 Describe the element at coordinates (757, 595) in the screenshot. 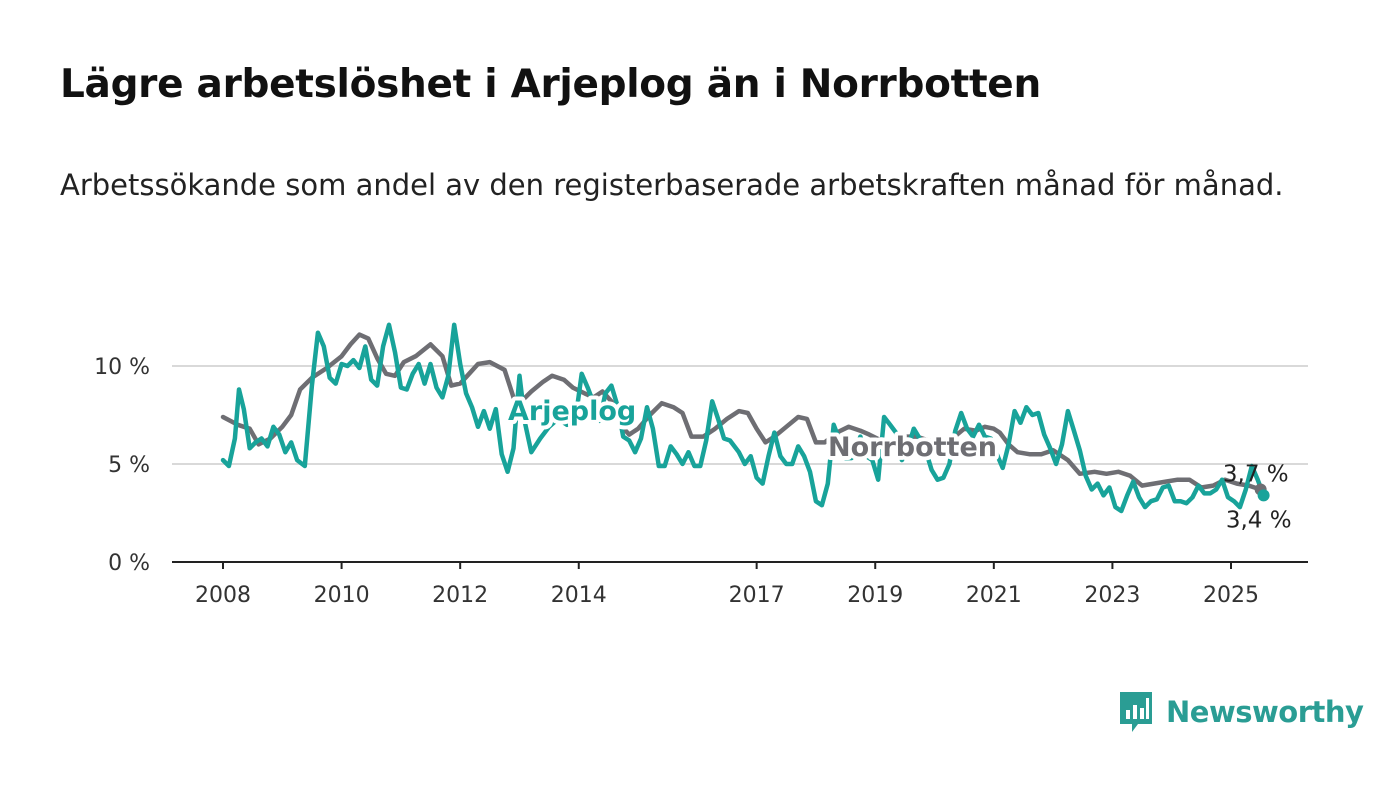

I see `x-tick-label: 2017` at that location.